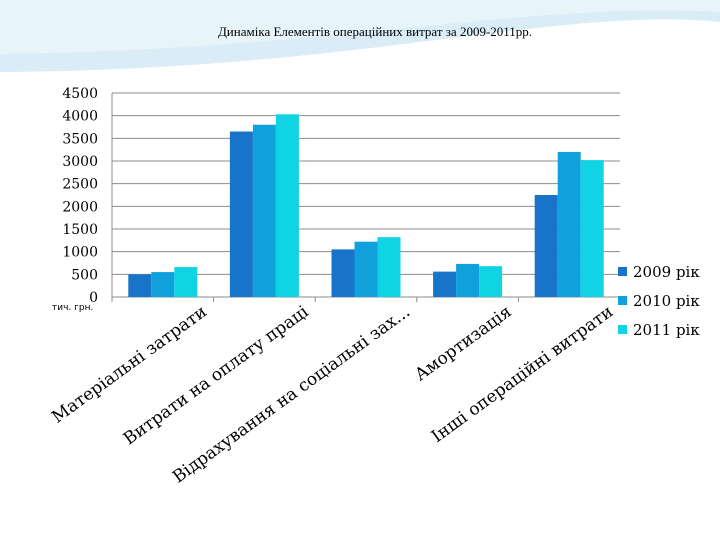 Image resolution: width=720 pixels, height=540 pixels. Describe the element at coordinates (80, 94) in the screenshot. I see `y-tick-label: 4500` at that location.